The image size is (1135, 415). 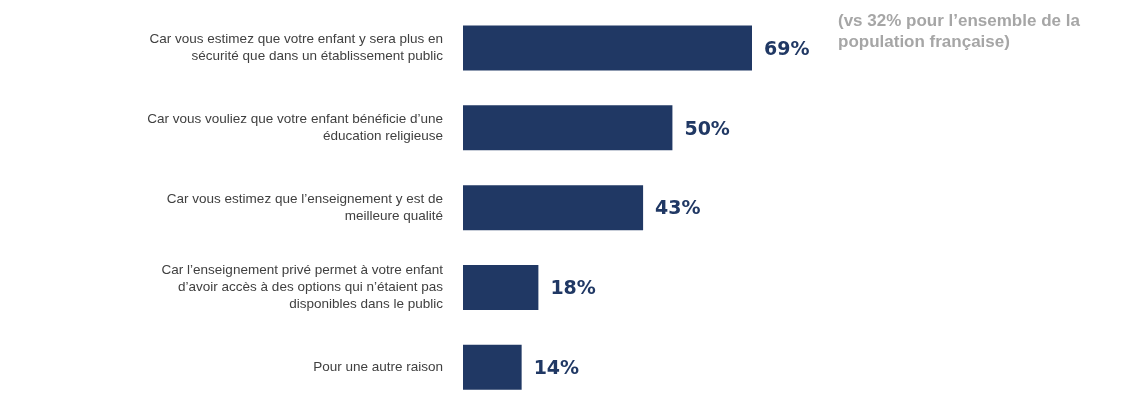 I want to click on text: (vs 32% pour l’ensemble de la population française), so click(x=959, y=31).